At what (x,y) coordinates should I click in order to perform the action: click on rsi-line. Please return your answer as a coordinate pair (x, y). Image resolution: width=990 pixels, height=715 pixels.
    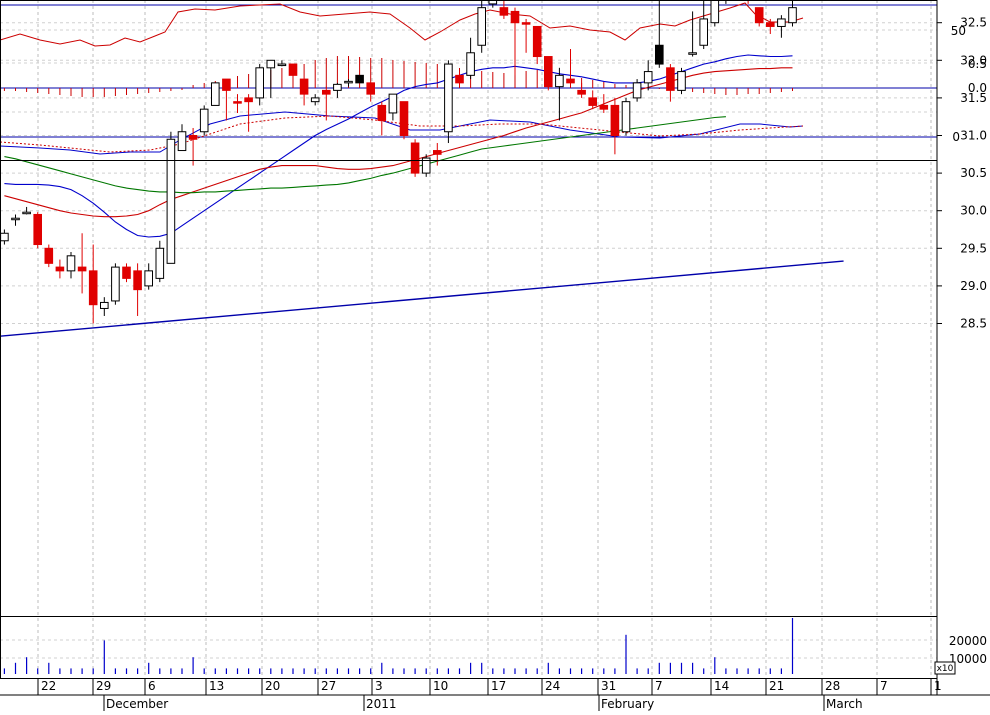
    Looking at the image, I should click on (401, 24).